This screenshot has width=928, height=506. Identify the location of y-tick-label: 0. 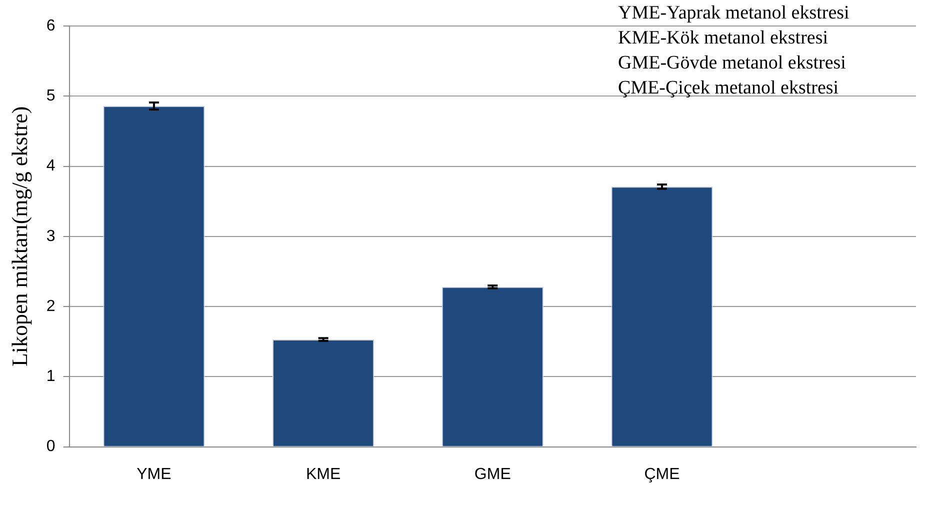
(51, 447).